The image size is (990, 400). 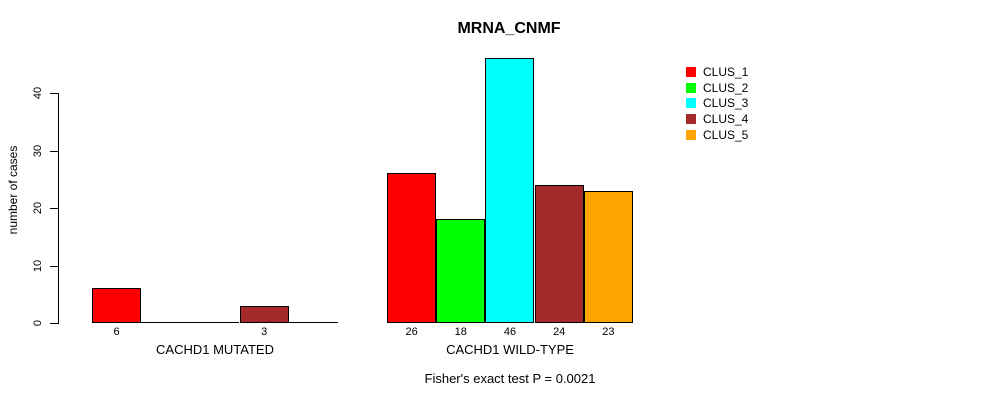 What do you see at coordinates (38, 150) in the screenshot?
I see `y-tick-label: 30` at bounding box center [38, 150].